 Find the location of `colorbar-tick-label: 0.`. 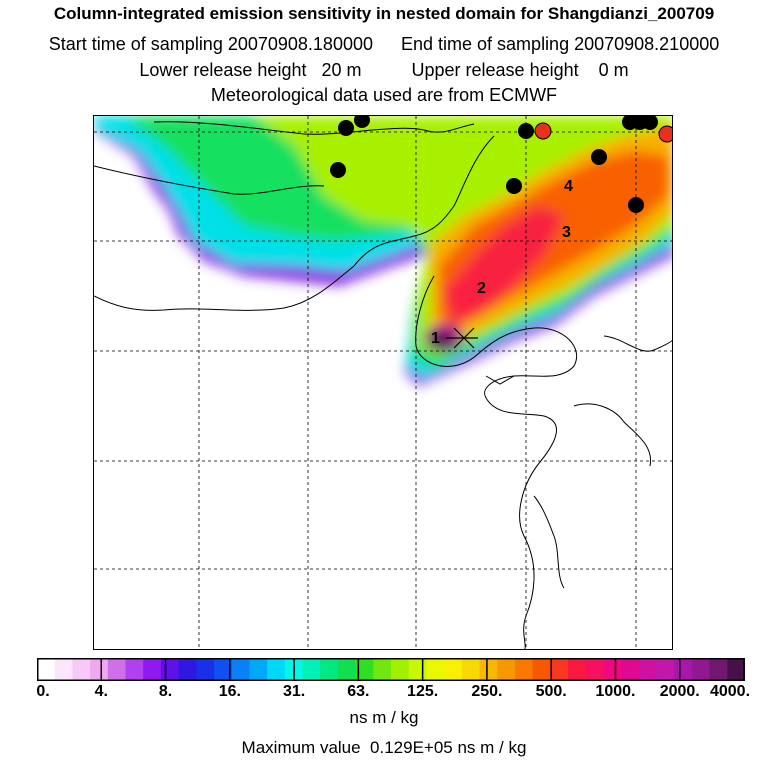

colorbar-tick-label: 0. is located at coordinates (43, 691).